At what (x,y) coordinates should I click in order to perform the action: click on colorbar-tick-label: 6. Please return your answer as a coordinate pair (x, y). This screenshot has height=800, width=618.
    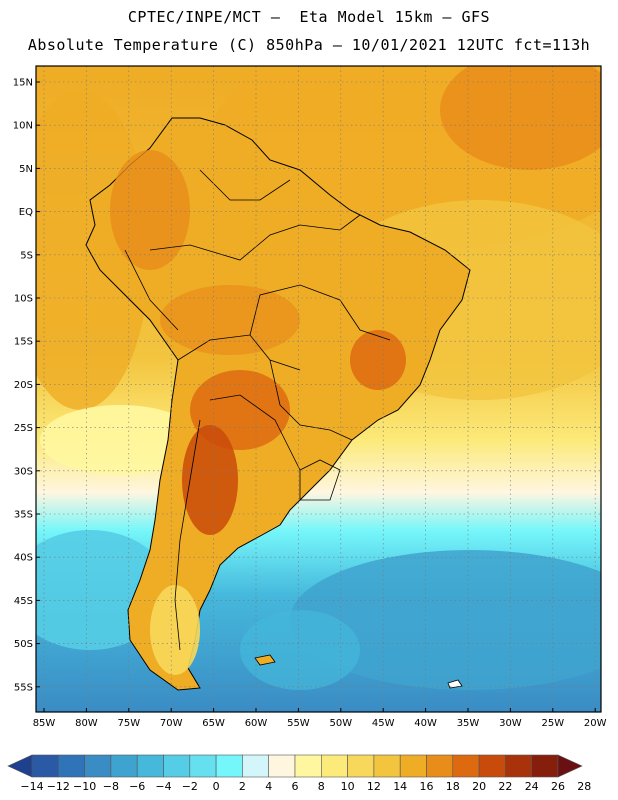
    Looking at the image, I should click on (295, 786).